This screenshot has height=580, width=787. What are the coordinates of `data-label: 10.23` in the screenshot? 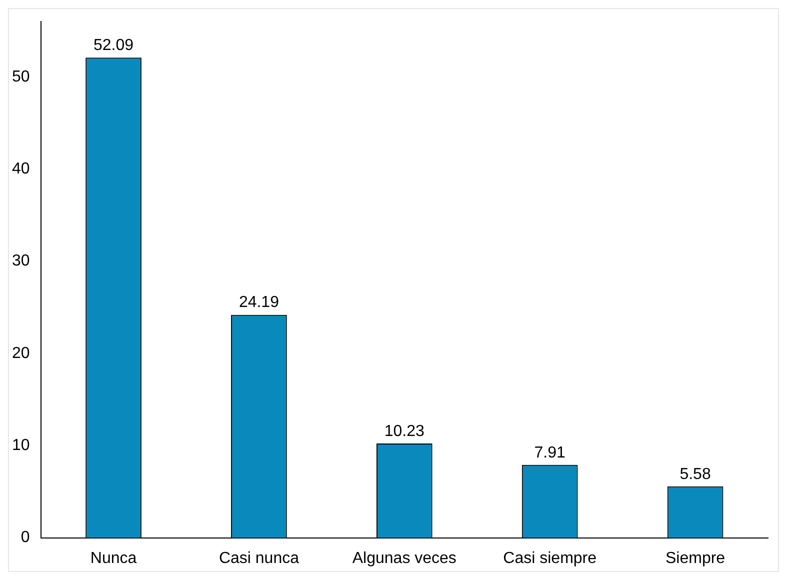 It's located at (404, 431).